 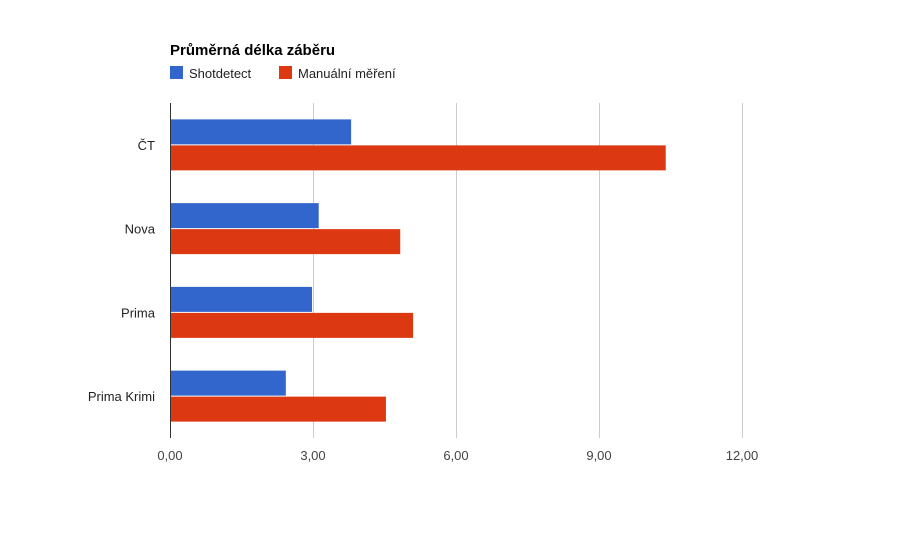 What do you see at coordinates (742, 455) in the screenshot?
I see `x-tick-label: 12,00` at bounding box center [742, 455].